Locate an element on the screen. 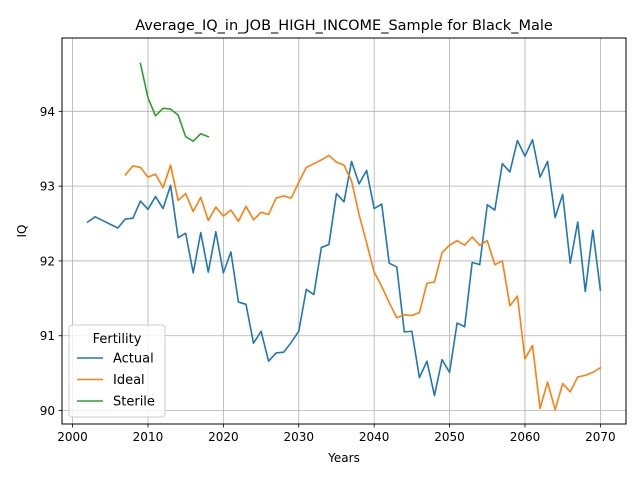 The width and height of the screenshot is (640, 485). legend-label-sterile: Sterile is located at coordinates (134, 402).